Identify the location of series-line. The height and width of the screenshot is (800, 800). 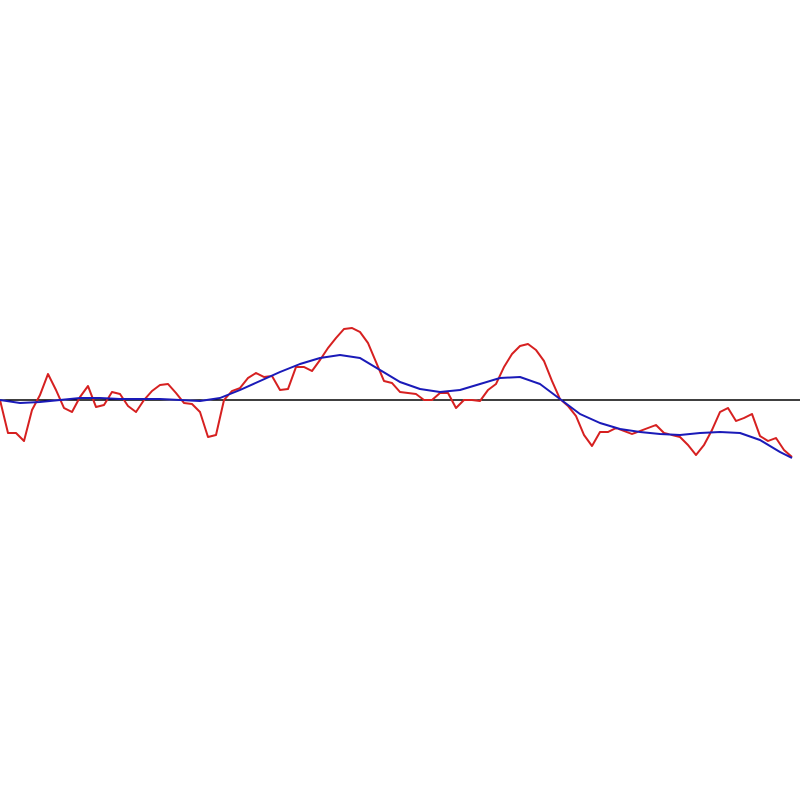
(396, 406).